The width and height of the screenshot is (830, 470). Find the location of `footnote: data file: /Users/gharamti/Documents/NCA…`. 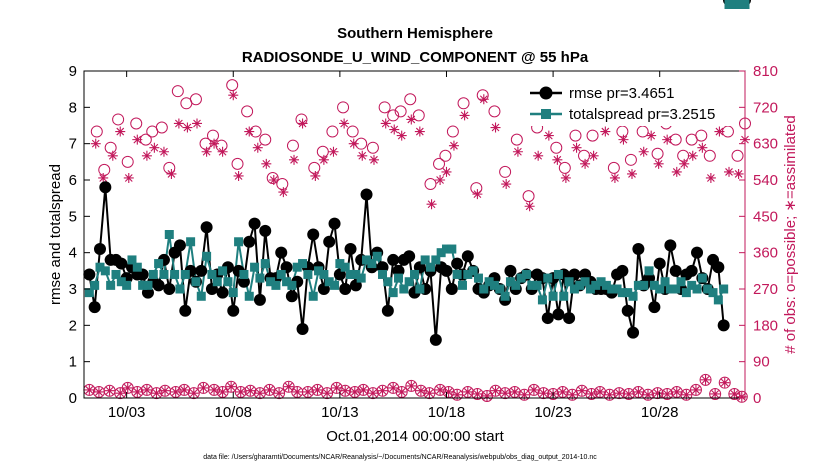

footnote: data file: /Users/gharamti/Documents/NCA… is located at coordinates (400, 457).